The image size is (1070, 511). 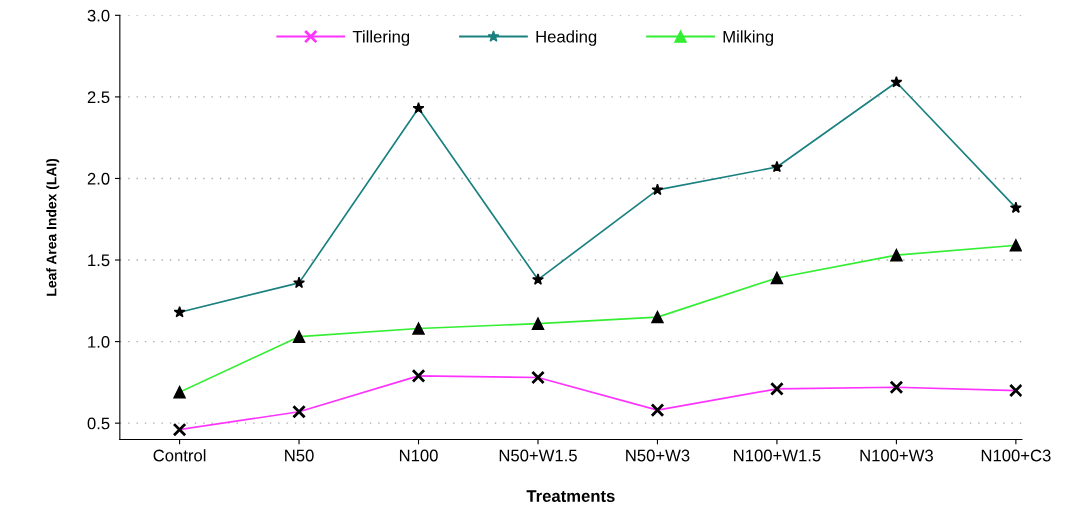 What do you see at coordinates (658, 455) in the screenshot?
I see `x-tick-label: N50+W3` at bounding box center [658, 455].